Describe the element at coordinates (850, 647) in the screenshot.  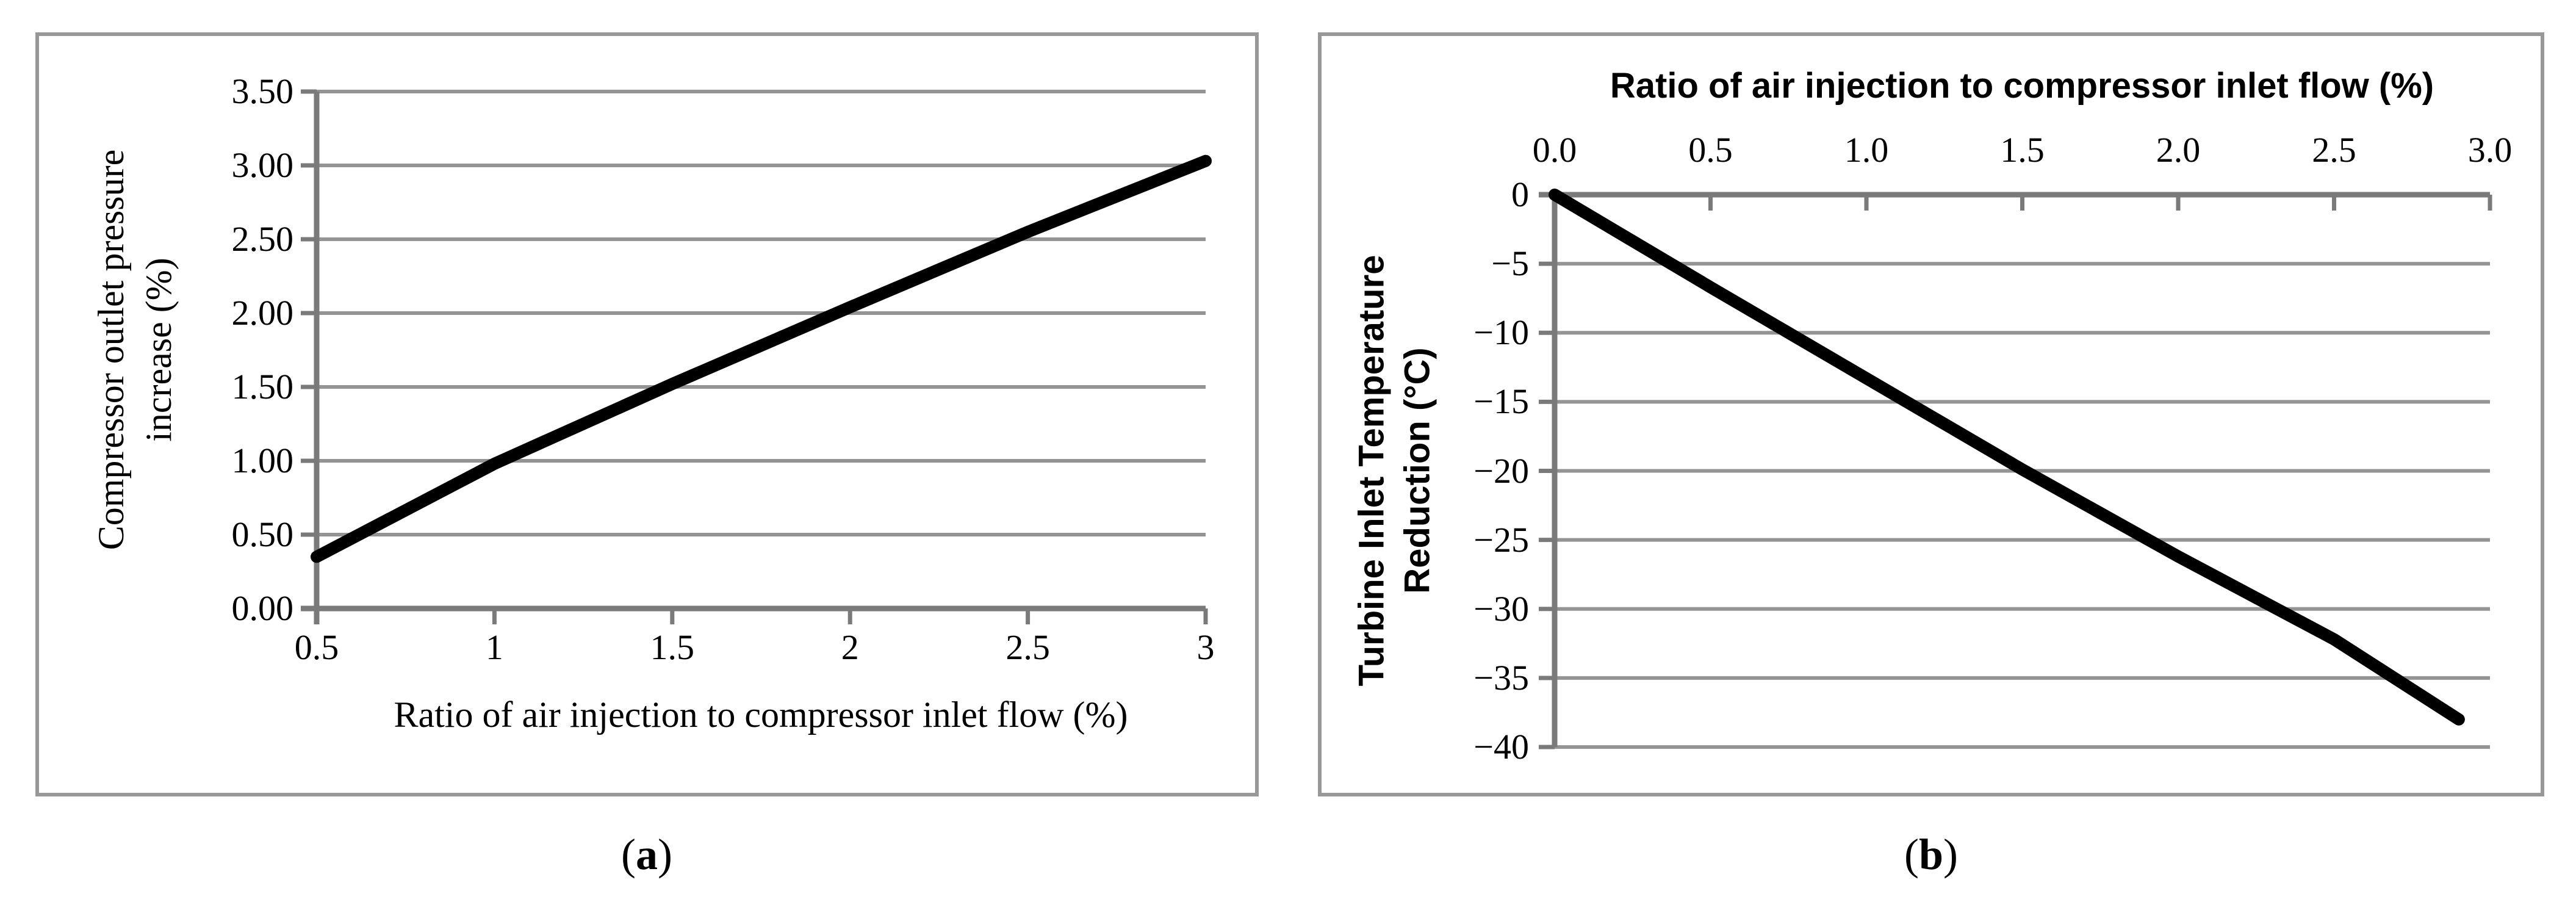
I see `x-tick-label: 2` at that location.